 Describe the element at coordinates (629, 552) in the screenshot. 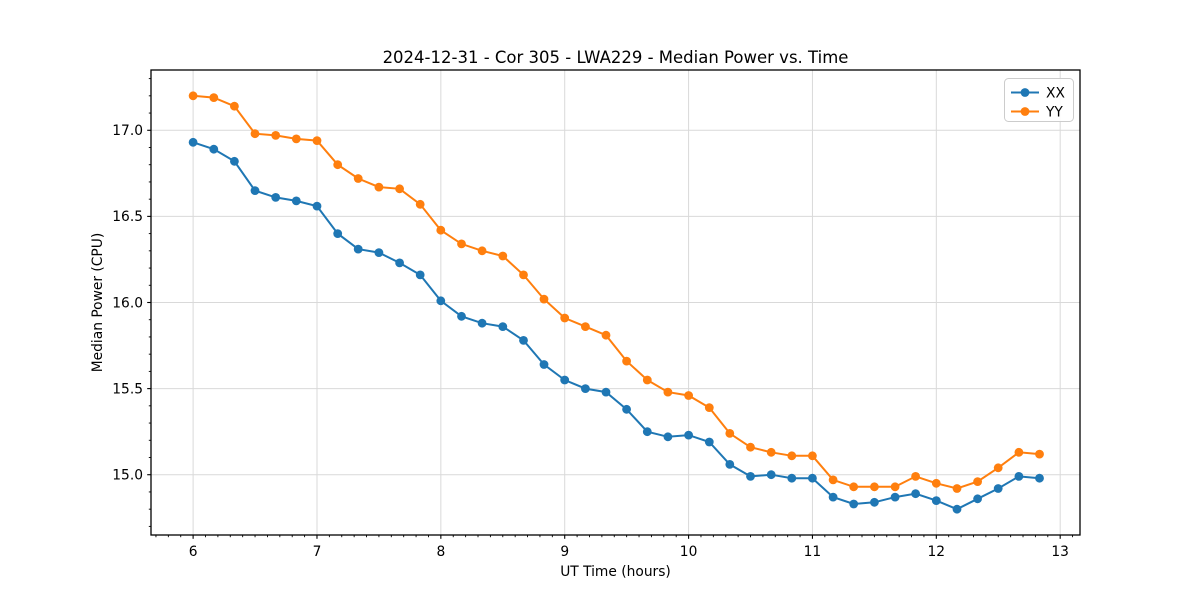

I see `x-tick-labels: 6 7 8 9 10 11 12 13` at that location.